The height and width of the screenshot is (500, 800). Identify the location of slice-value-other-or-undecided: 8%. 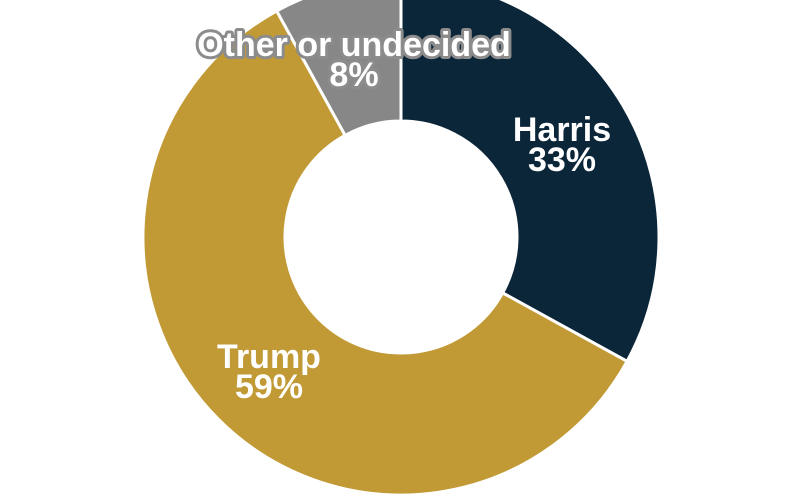
(353, 75).